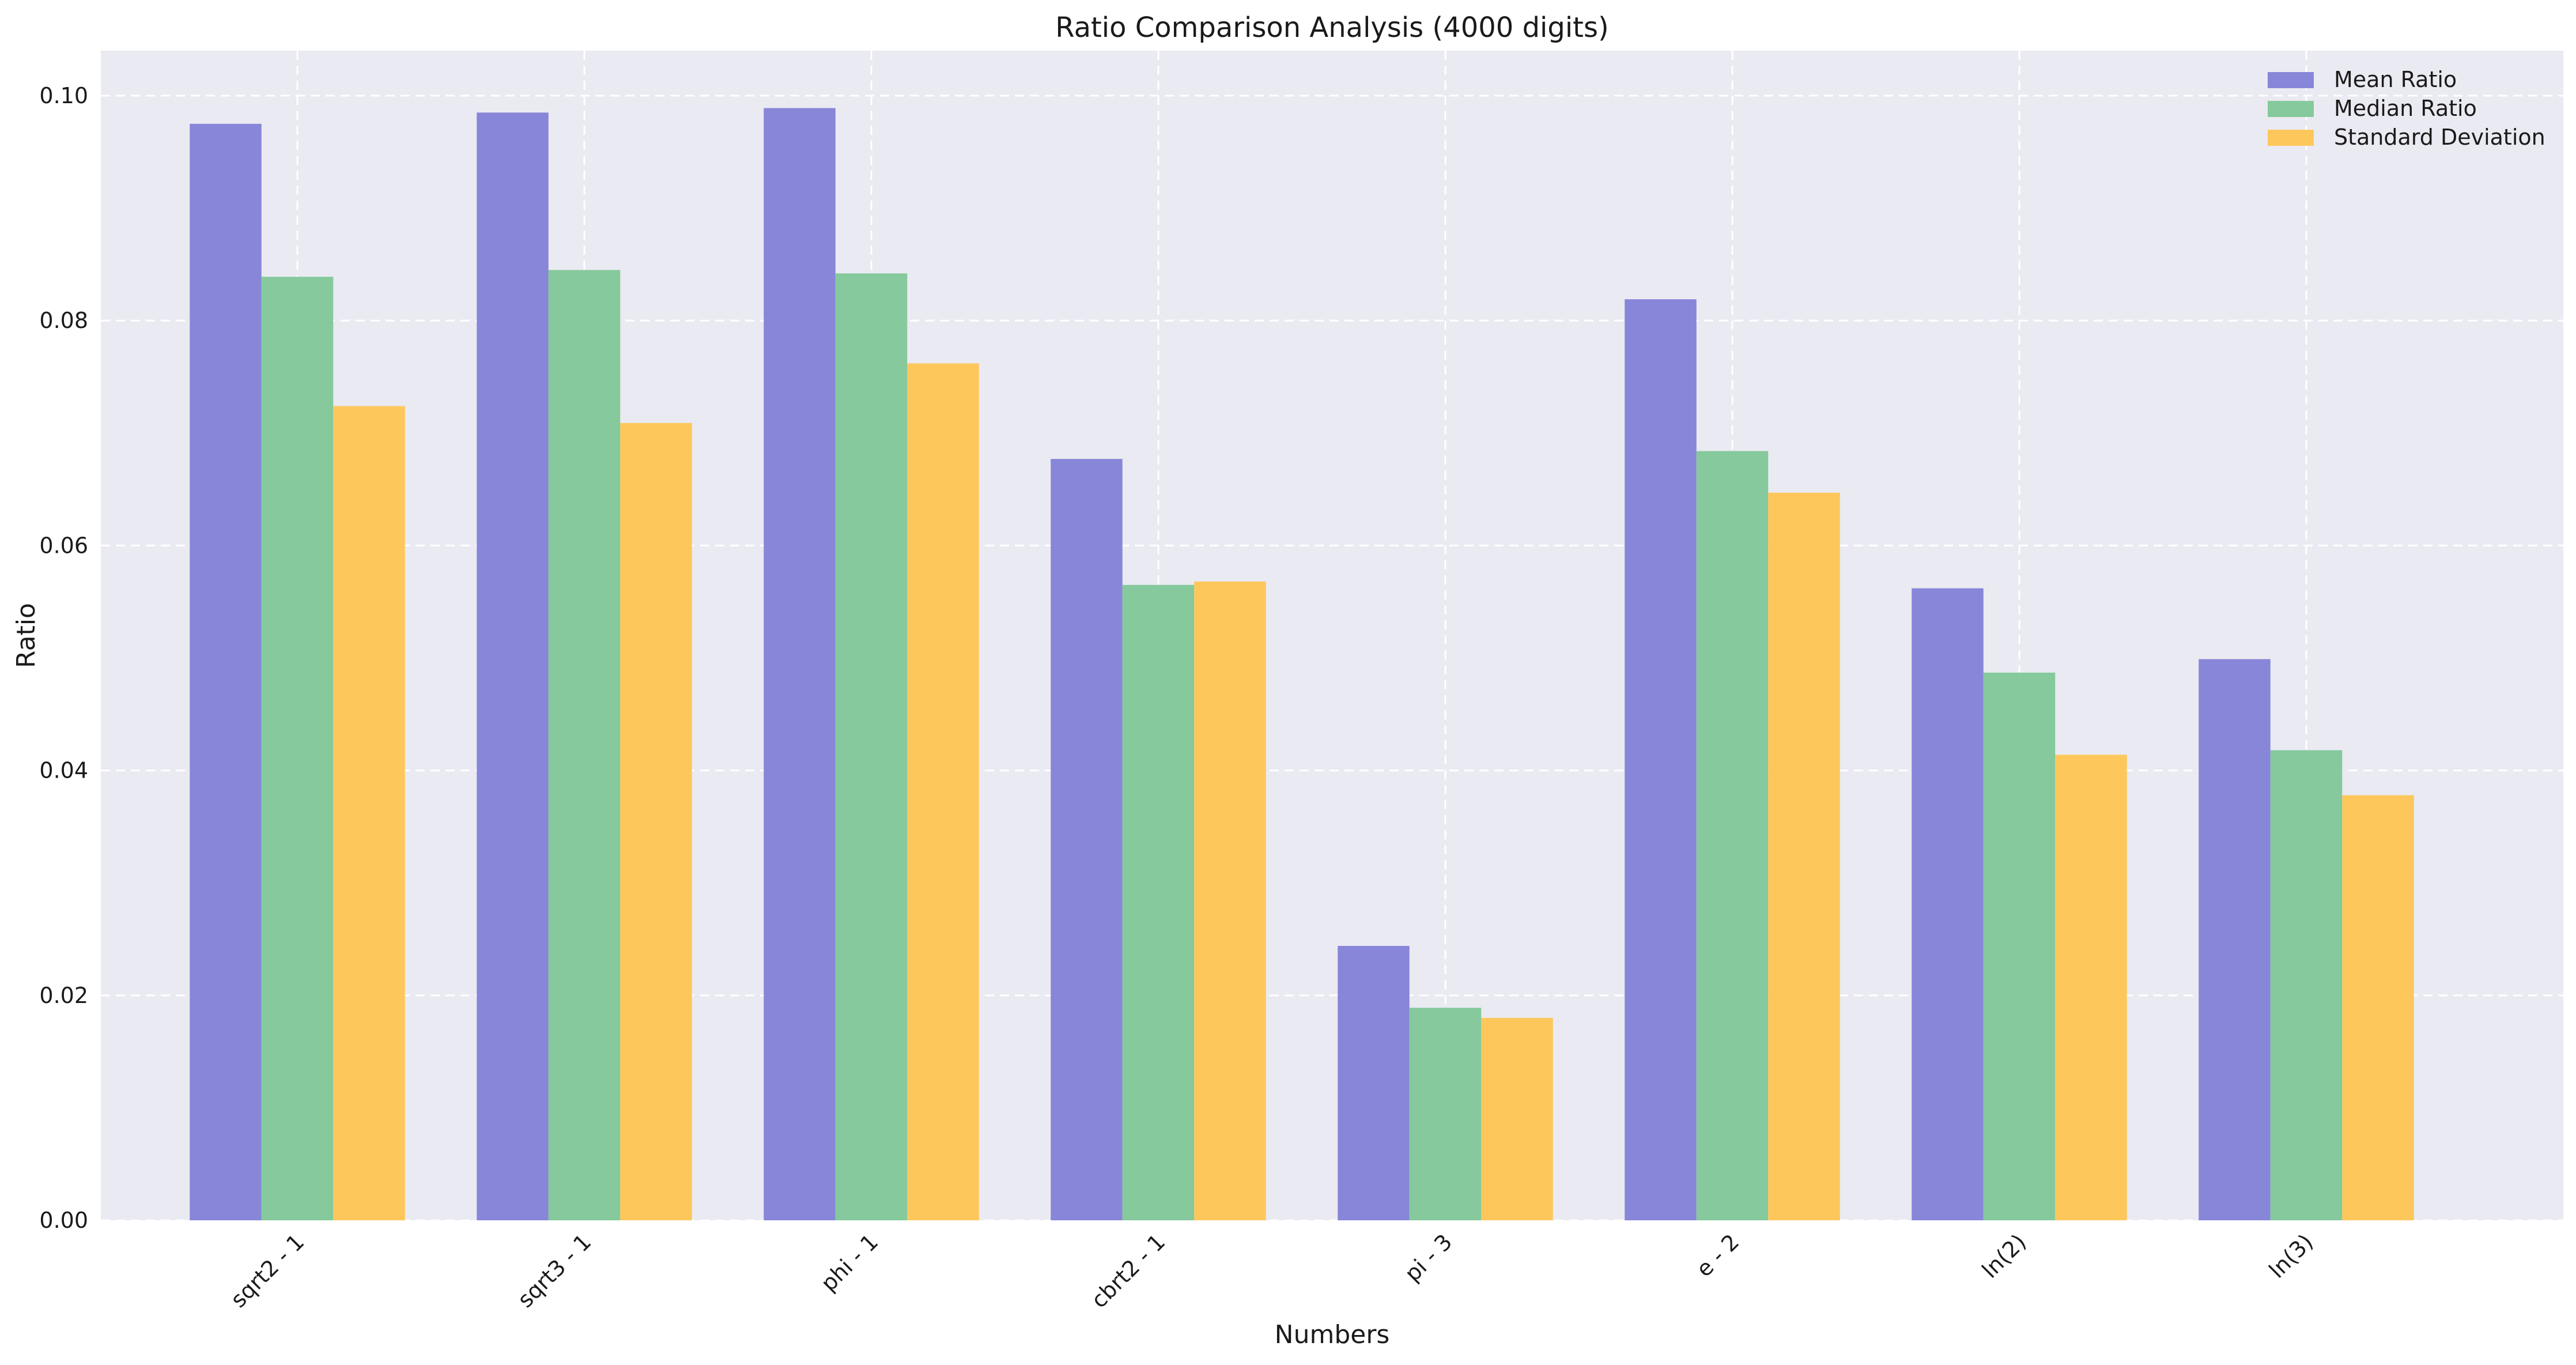  What do you see at coordinates (63, 771) in the screenshot?
I see `y-tick-label: 0.04` at bounding box center [63, 771].